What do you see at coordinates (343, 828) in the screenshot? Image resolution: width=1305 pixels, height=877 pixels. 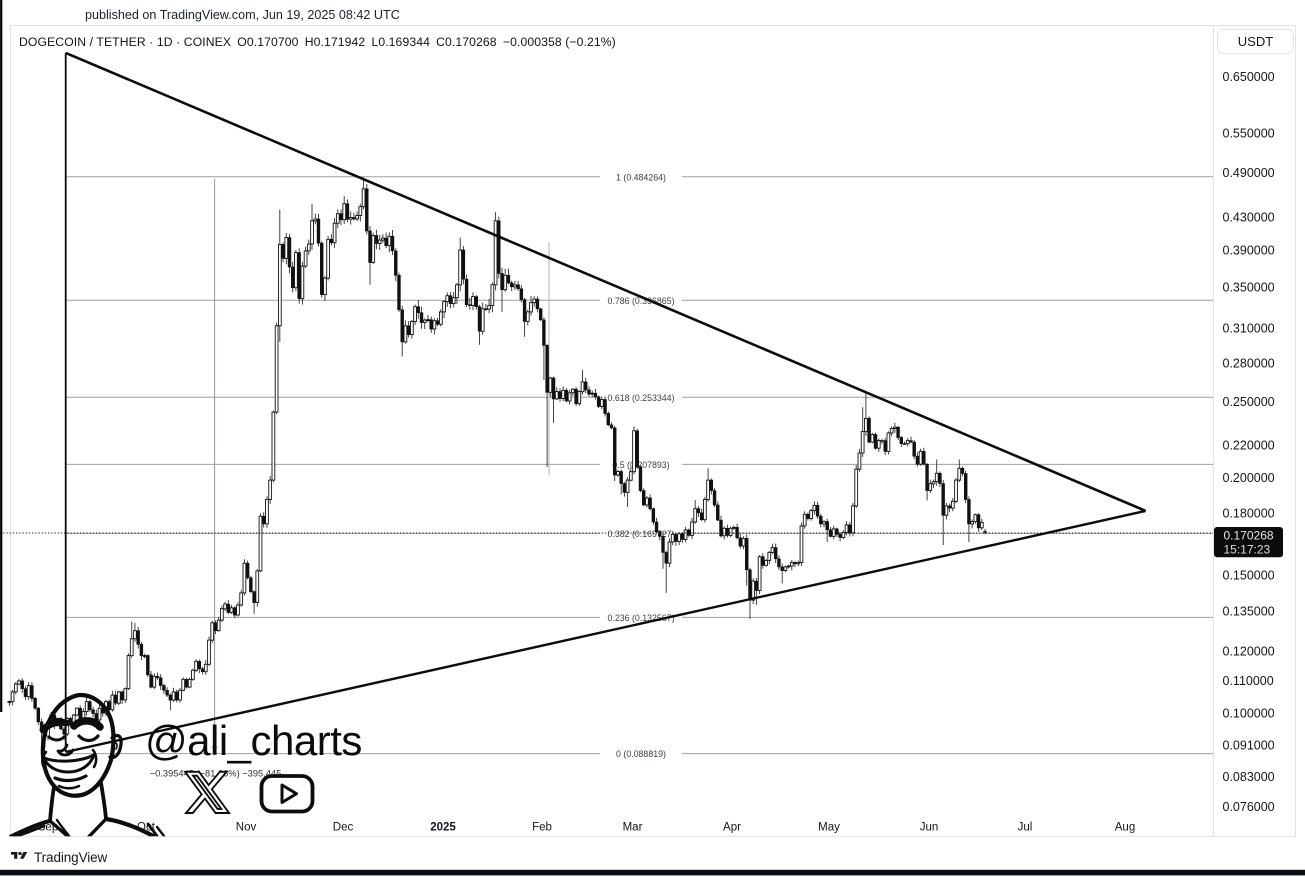 I see `svg-text: Dec` at bounding box center [343, 828].